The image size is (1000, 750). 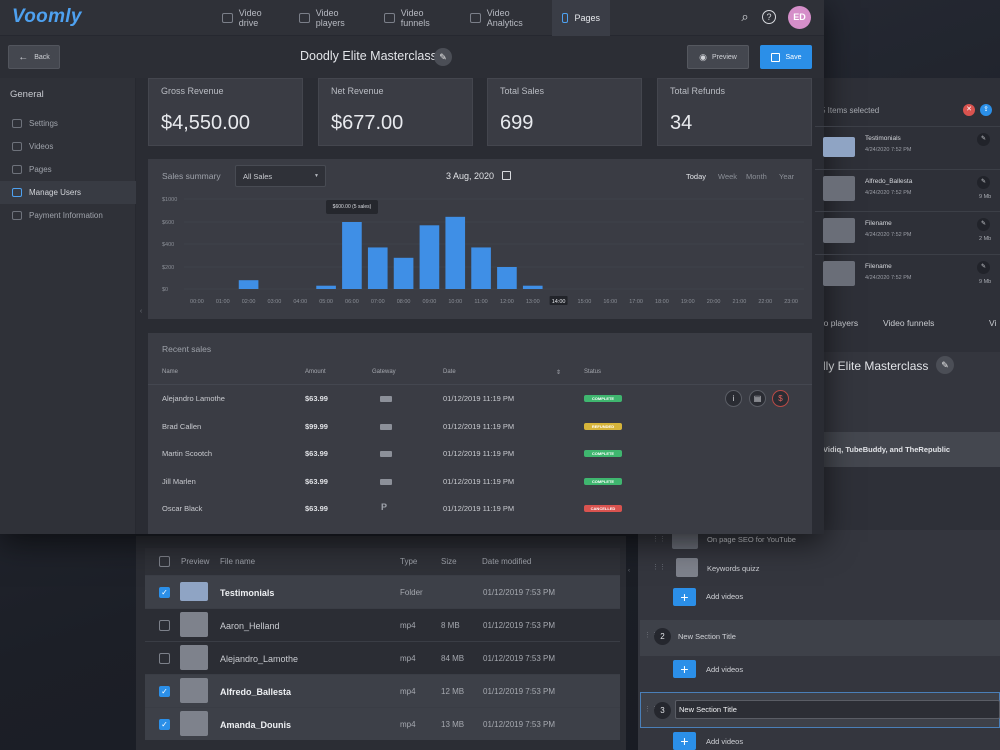 What do you see at coordinates (205, 123) in the screenshot?
I see `stat-value: $4,550.00` at bounding box center [205, 123].